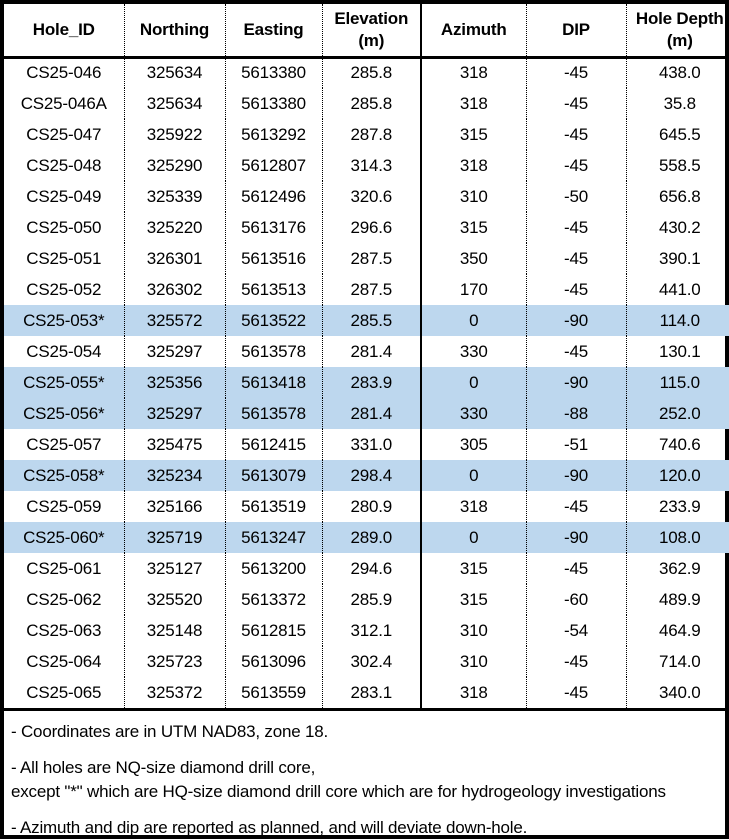 The height and width of the screenshot is (840, 729). What do you see at coordinates (64, 506) in the screenshot?
I see `cell-hole-id: CS25-059` at bounding box center [64, 506].